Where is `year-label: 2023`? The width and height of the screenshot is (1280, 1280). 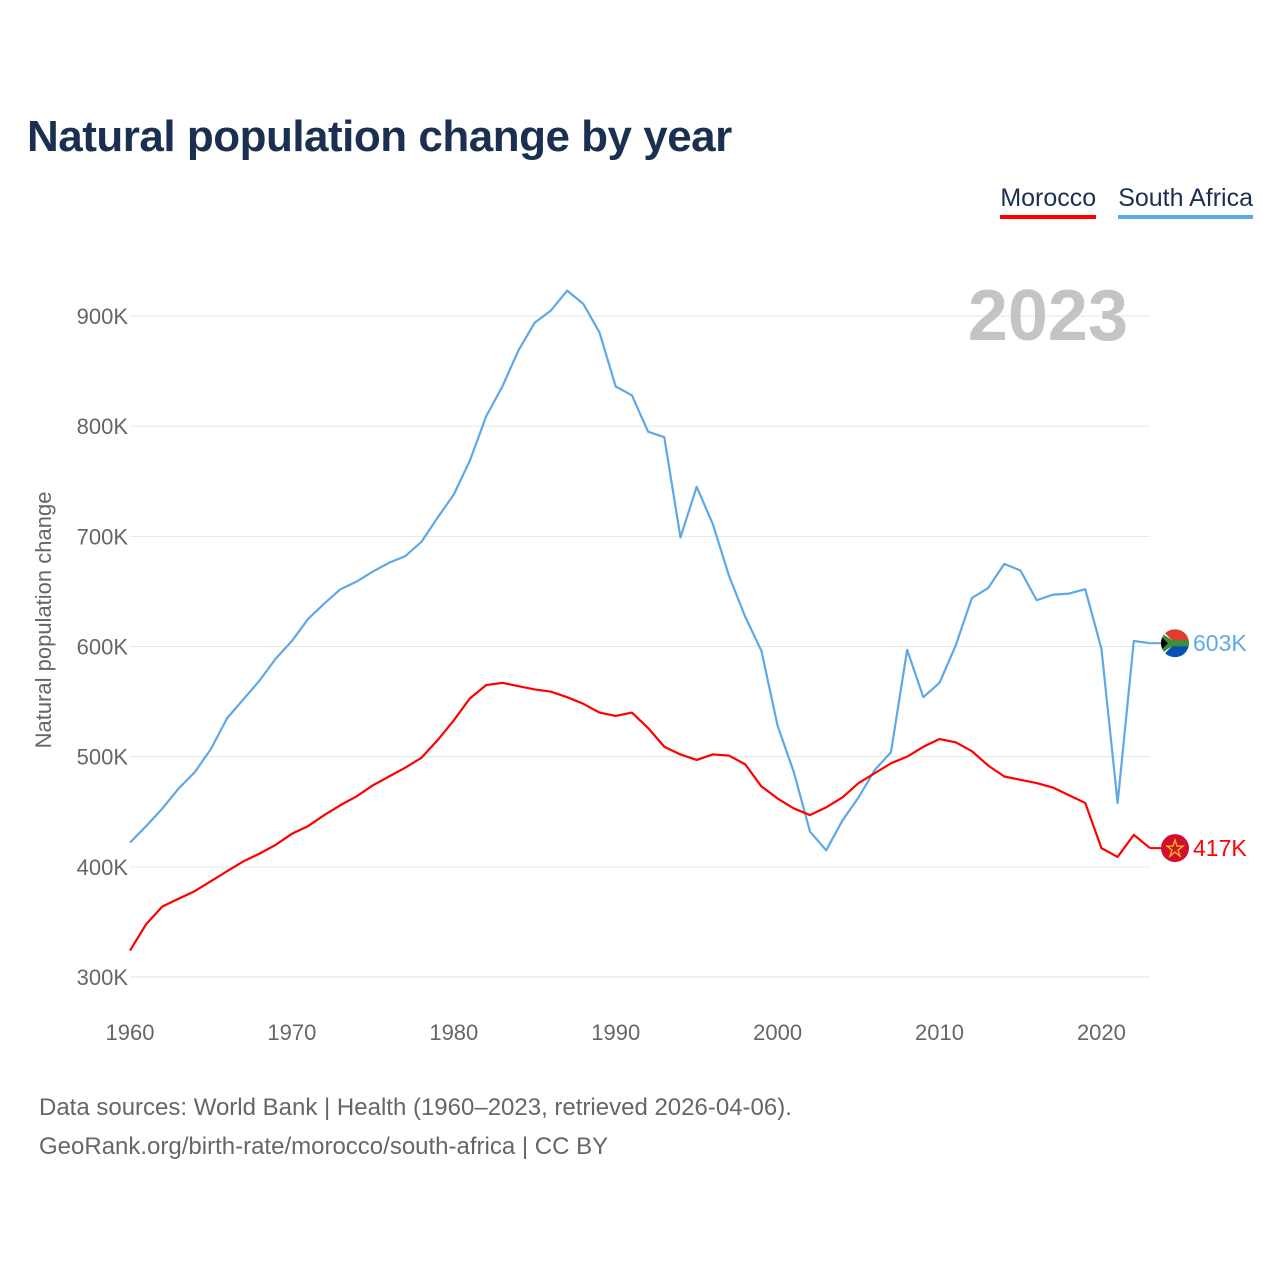
year-label: 2023 is located at coordinates (1048, 316).